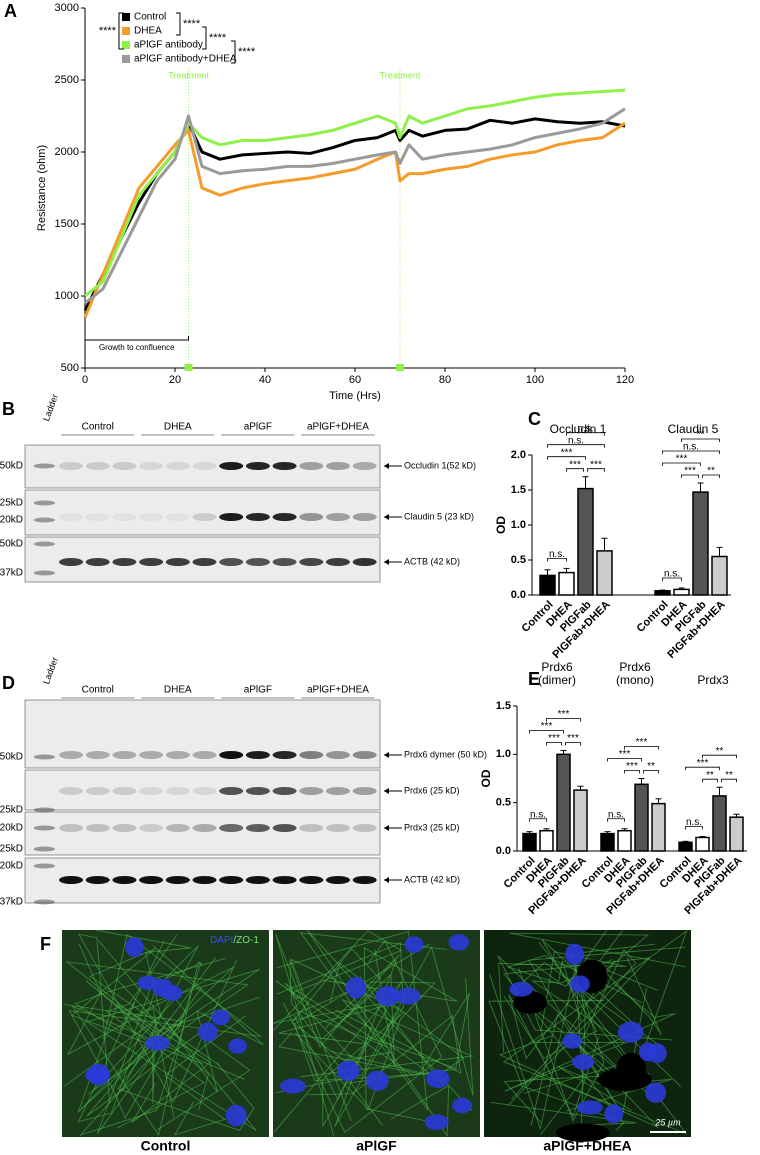 Image resolution: width=760 pixels, height=1155 pixels. Describe the element at coordinates (11, 573) in the screenshot. I see `marker-label: 37kD` at that location.